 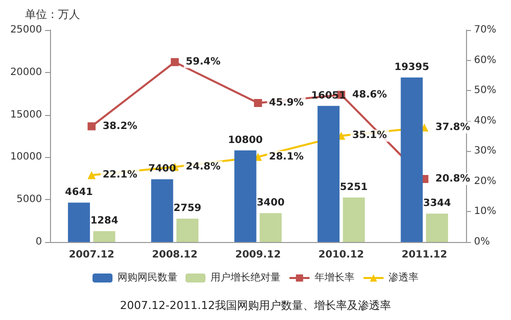 I want to click on data-label: 2759, so click(x=188, y=208).